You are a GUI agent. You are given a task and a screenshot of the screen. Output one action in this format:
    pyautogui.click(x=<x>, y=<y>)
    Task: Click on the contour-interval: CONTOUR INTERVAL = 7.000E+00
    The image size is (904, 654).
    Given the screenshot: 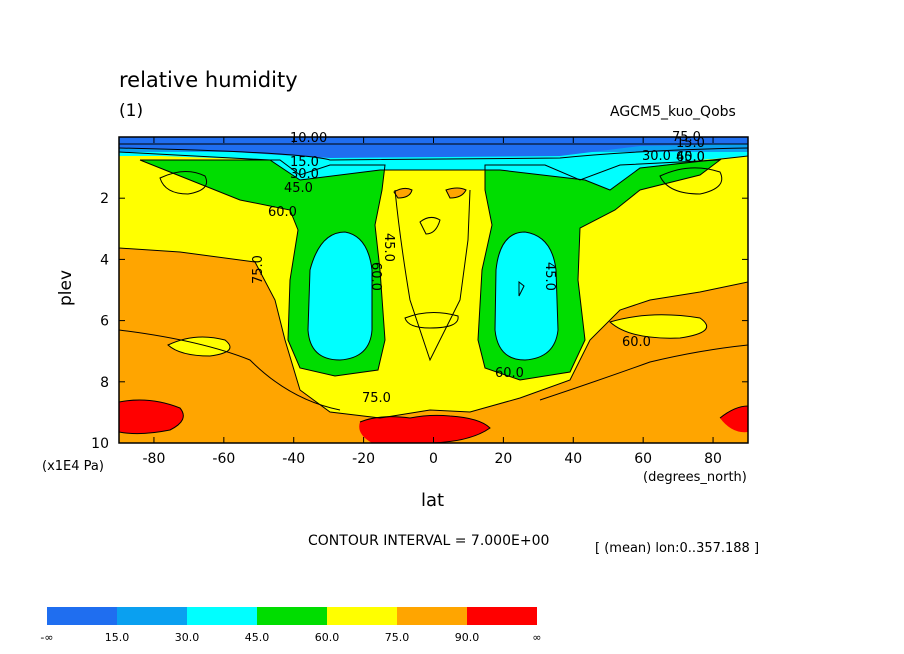 What is the action you would take?
    pyautogui.click(x=429, y=541)
    